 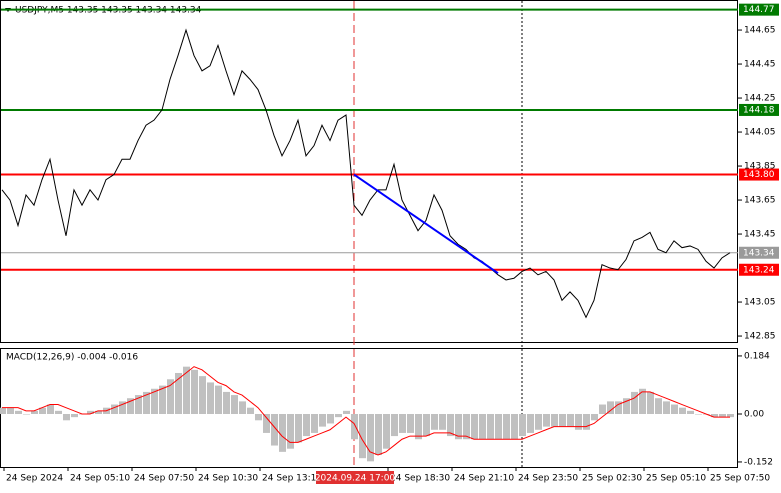 I want to click on level-label: 143.34, so click(x=759, y=253).